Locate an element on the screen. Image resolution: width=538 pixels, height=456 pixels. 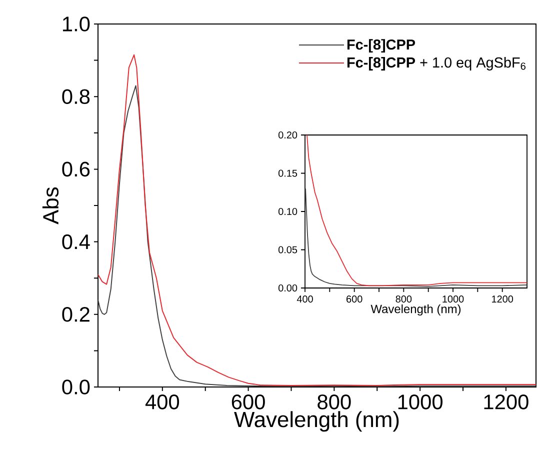
y-tick-label: 0.0 is located at coordinates (76, 387).